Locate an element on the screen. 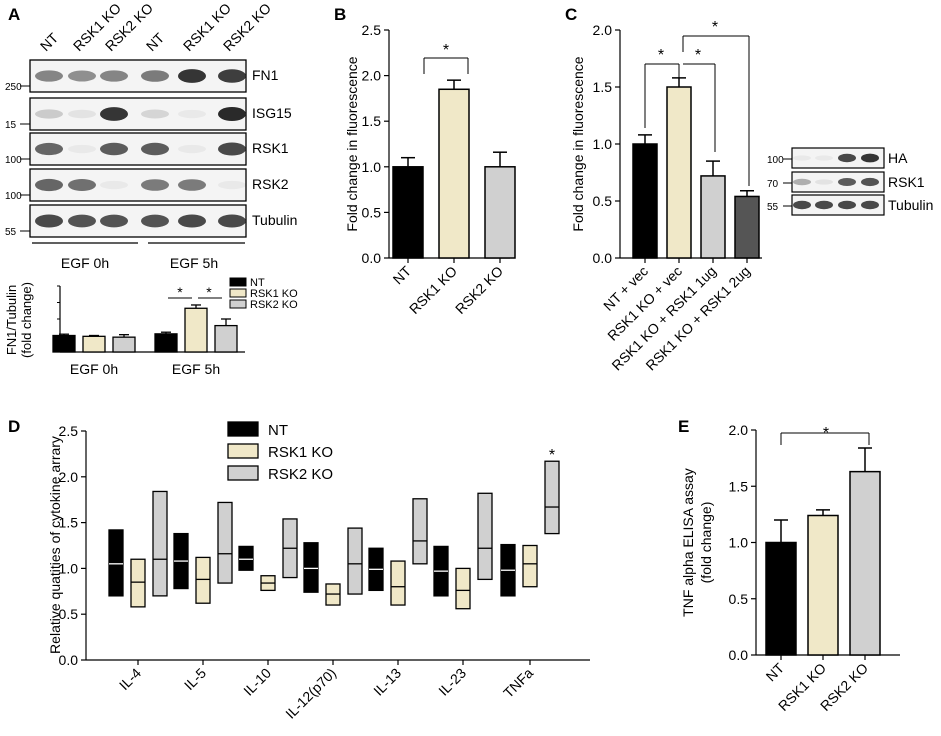 This screenshot has height=736, width=941. marker-label: 55 is located at coordinates (11, 232).